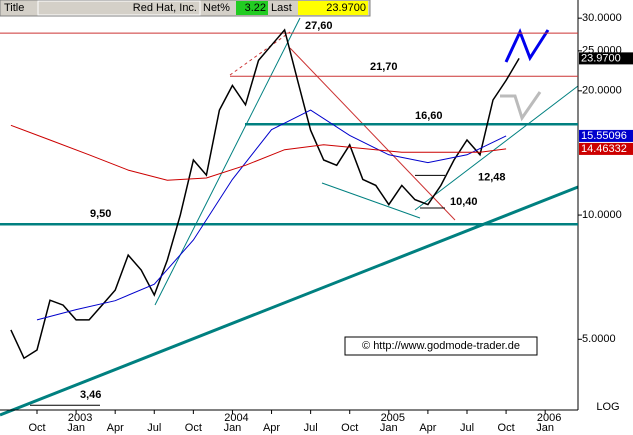 This screenshot has height=435, width=633. I want to click on axis-mode: LOG, so click(607, 407).